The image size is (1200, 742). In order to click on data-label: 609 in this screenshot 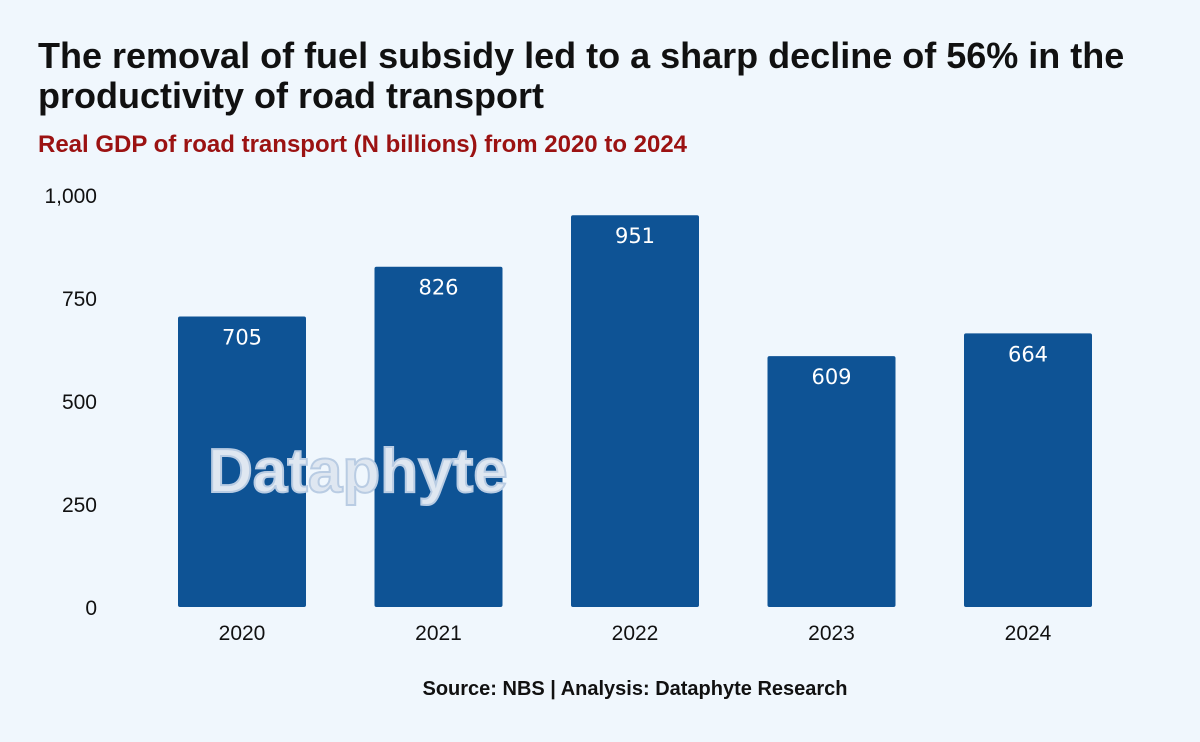, I will do `click(831, 377)`.